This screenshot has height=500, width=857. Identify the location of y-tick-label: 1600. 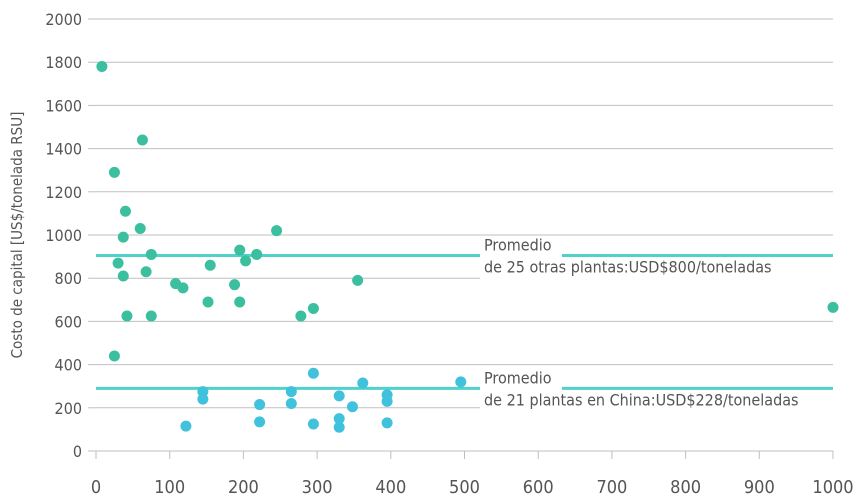
(63, 105).